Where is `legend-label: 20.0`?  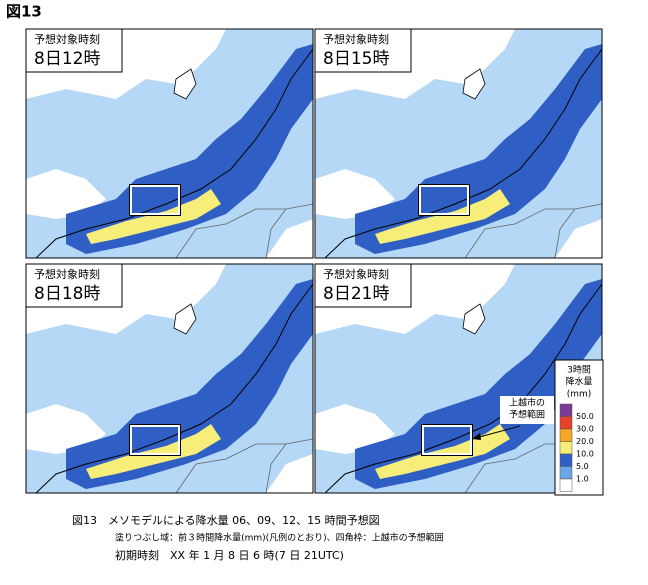 legend-label: 20.0 is located at coordinates (585, 441).